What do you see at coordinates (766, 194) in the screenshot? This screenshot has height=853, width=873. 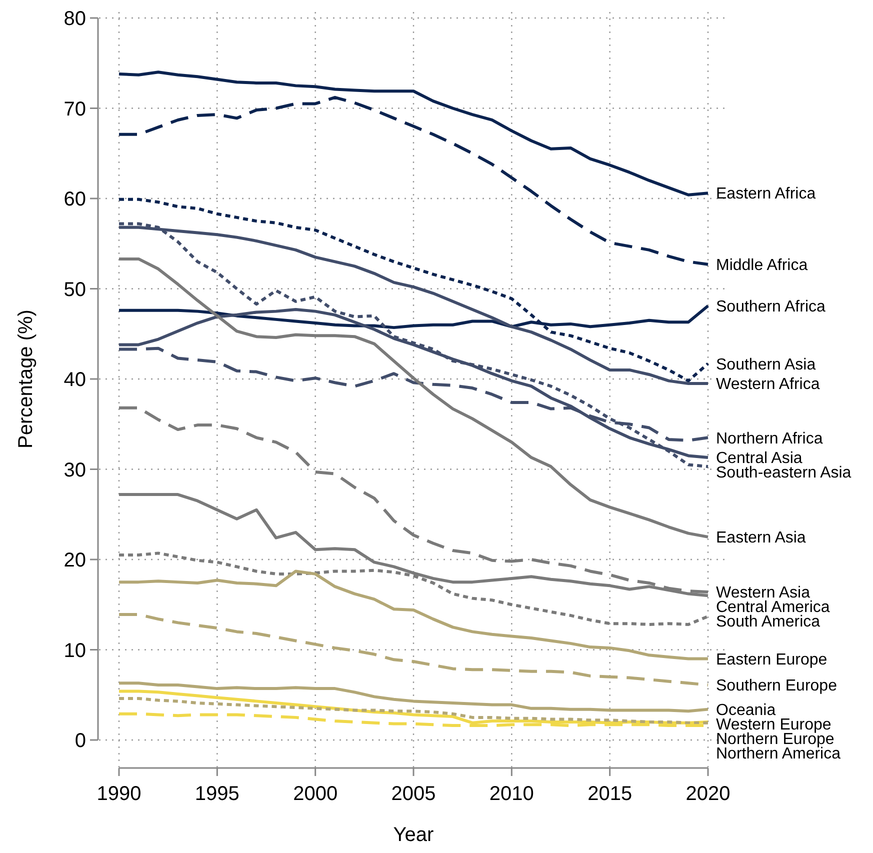 I see `series-label: Eastern Africa` at bounding box center [766, 194].